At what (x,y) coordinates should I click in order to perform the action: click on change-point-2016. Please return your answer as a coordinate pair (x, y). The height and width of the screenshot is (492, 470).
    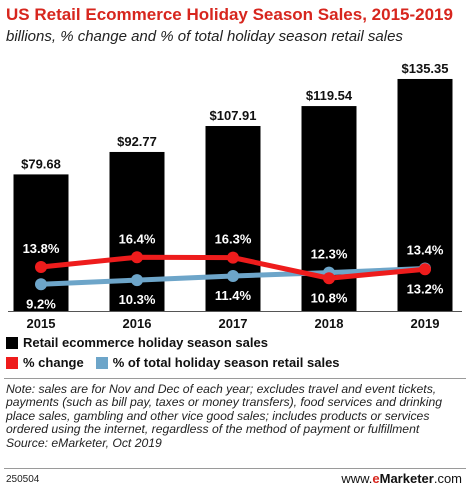
    Looking at the image, I should click on (137, 257).